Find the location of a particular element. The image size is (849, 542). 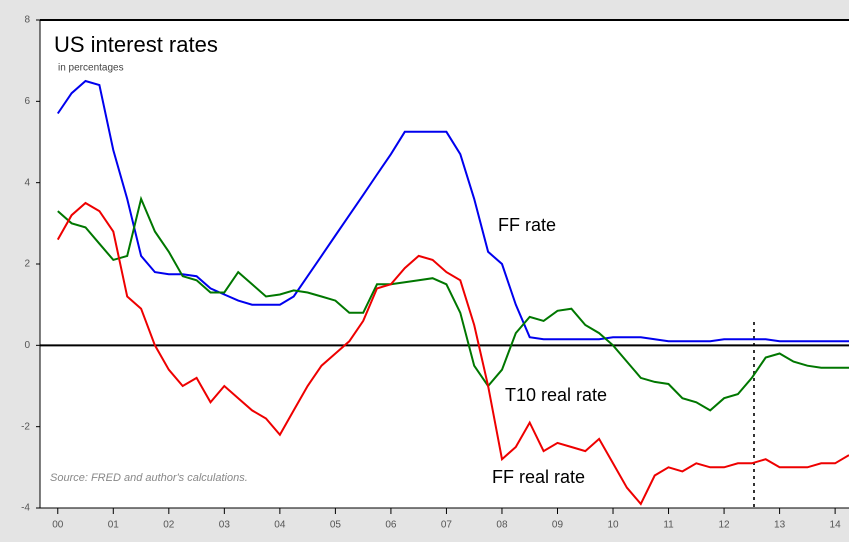

y-tick-label: -4 is located at coordinates (25, 508).